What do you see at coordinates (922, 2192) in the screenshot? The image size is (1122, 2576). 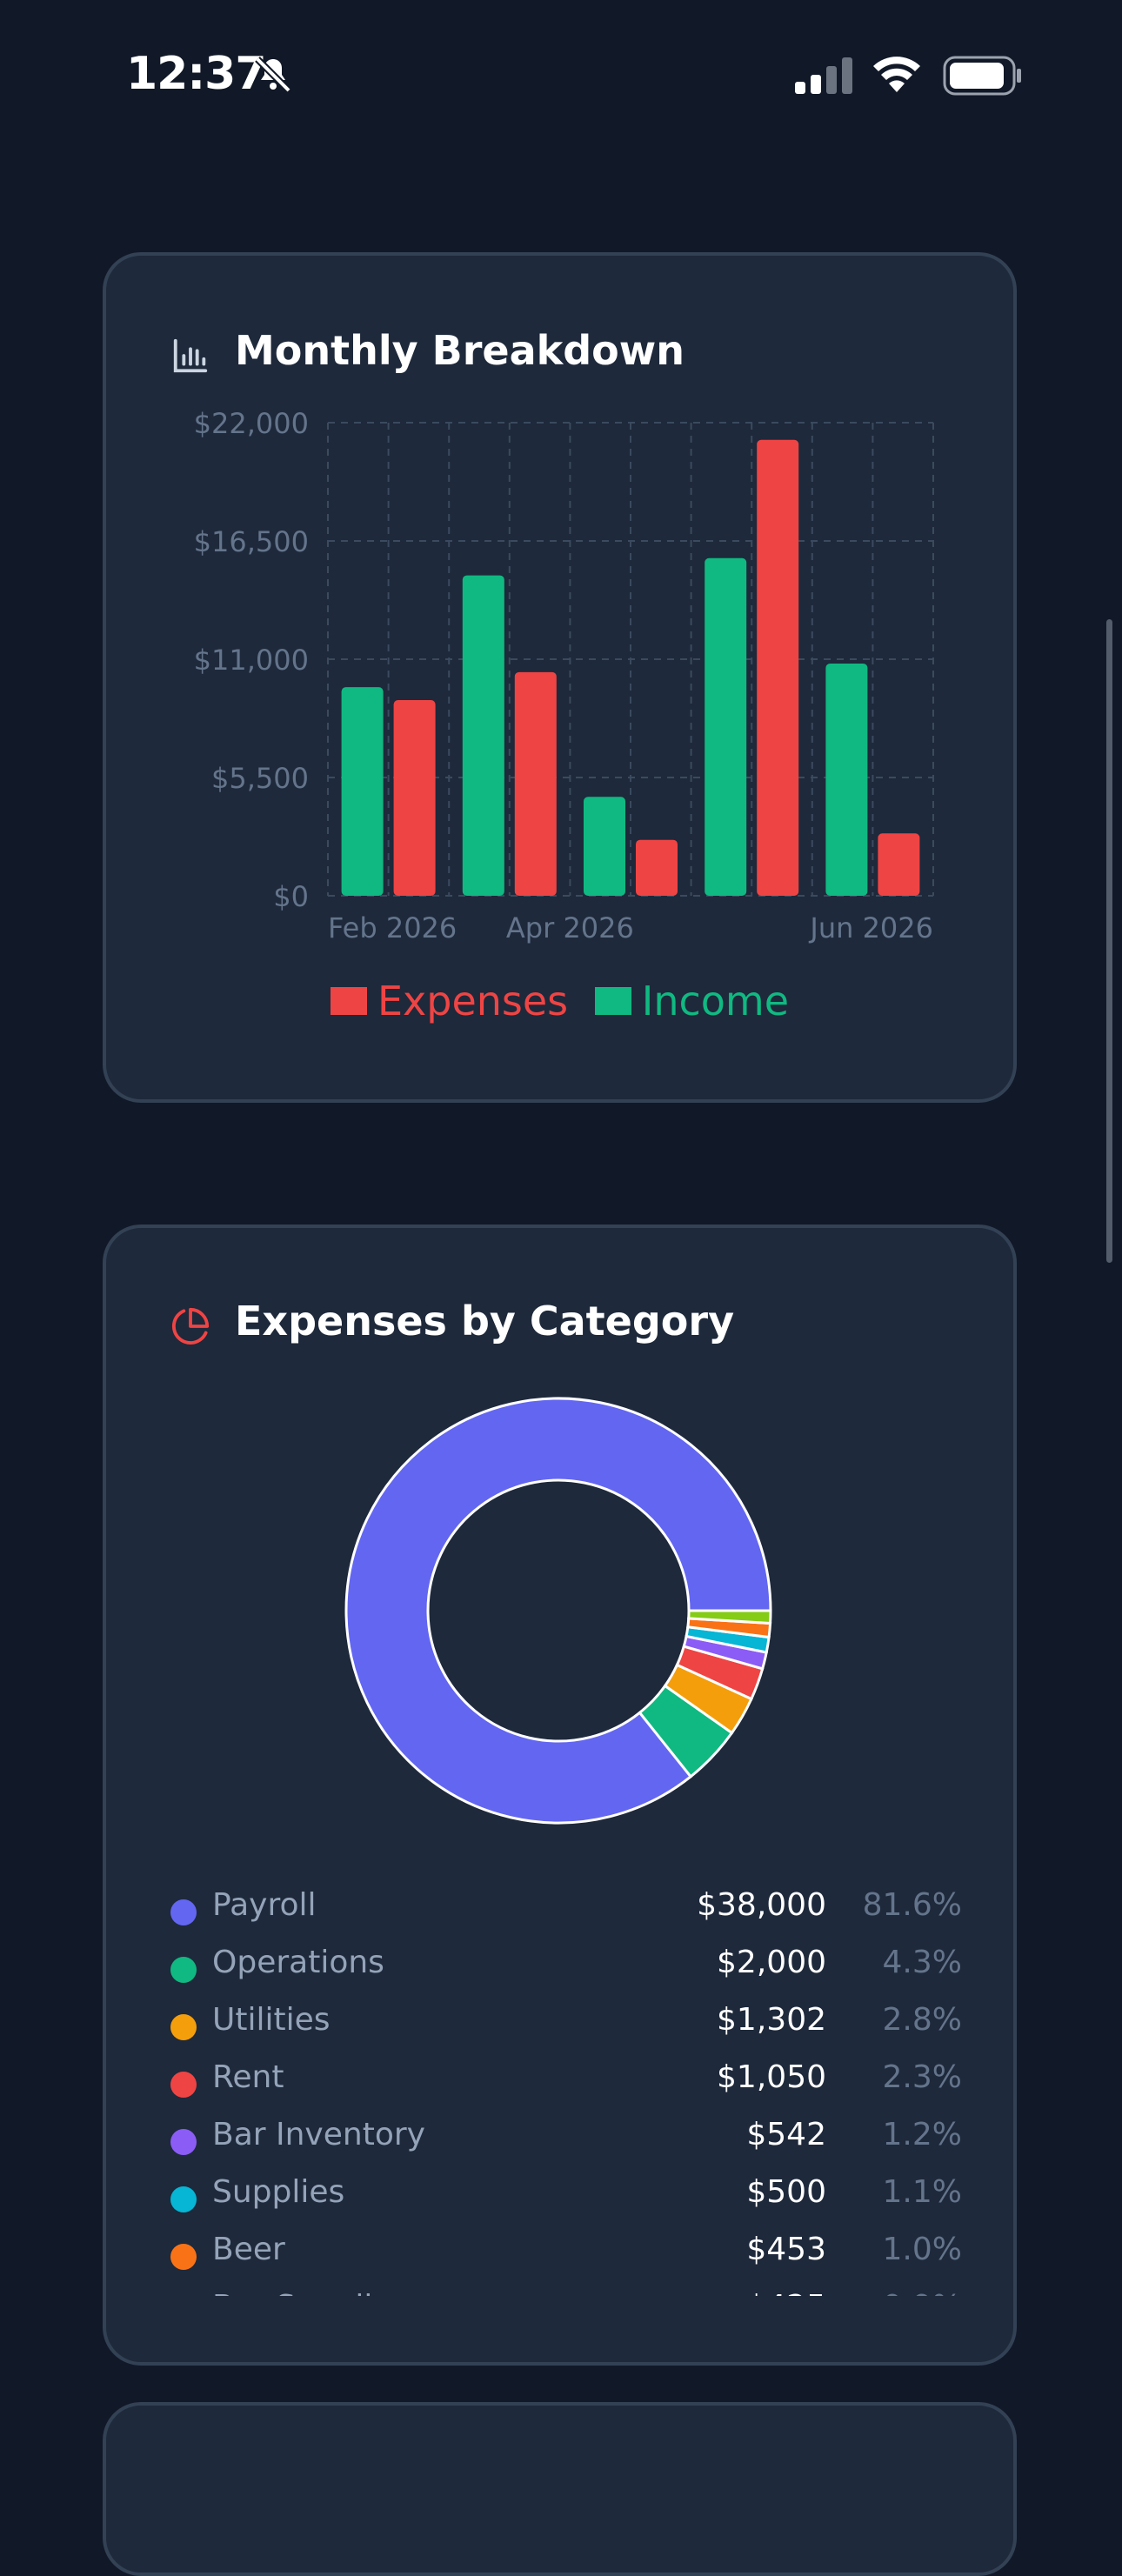 I see `category-percent: 1.1%` at bounding box center [922, 2192].